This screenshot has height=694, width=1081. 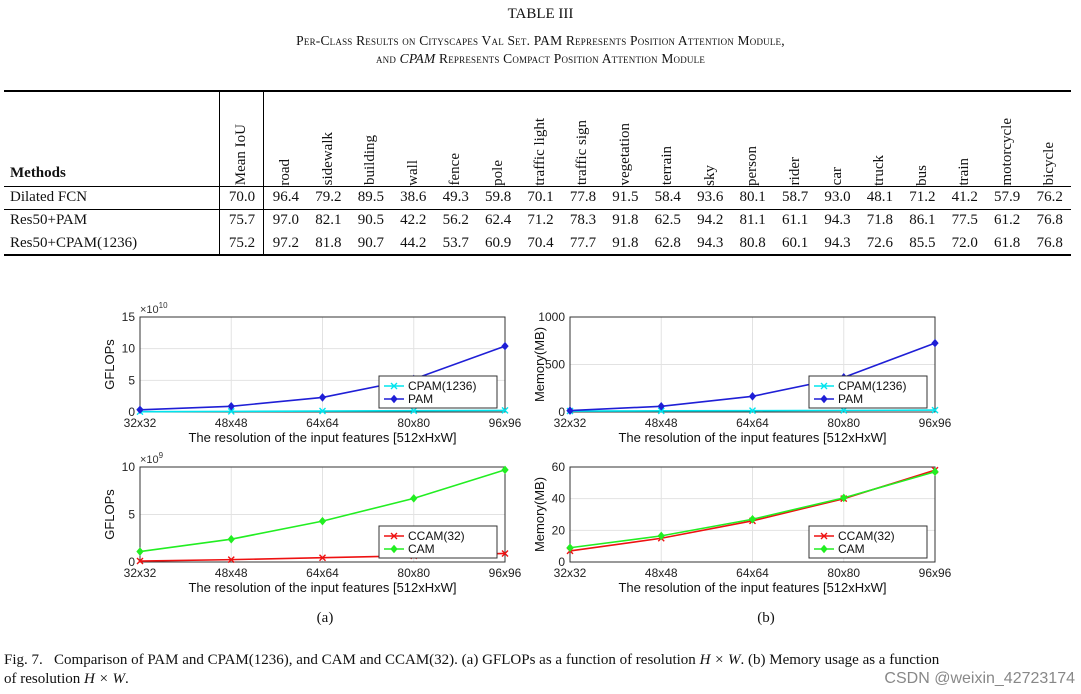 I want to click on class-header-traffic-sign: traffic sign, so click(x=583, y=138).